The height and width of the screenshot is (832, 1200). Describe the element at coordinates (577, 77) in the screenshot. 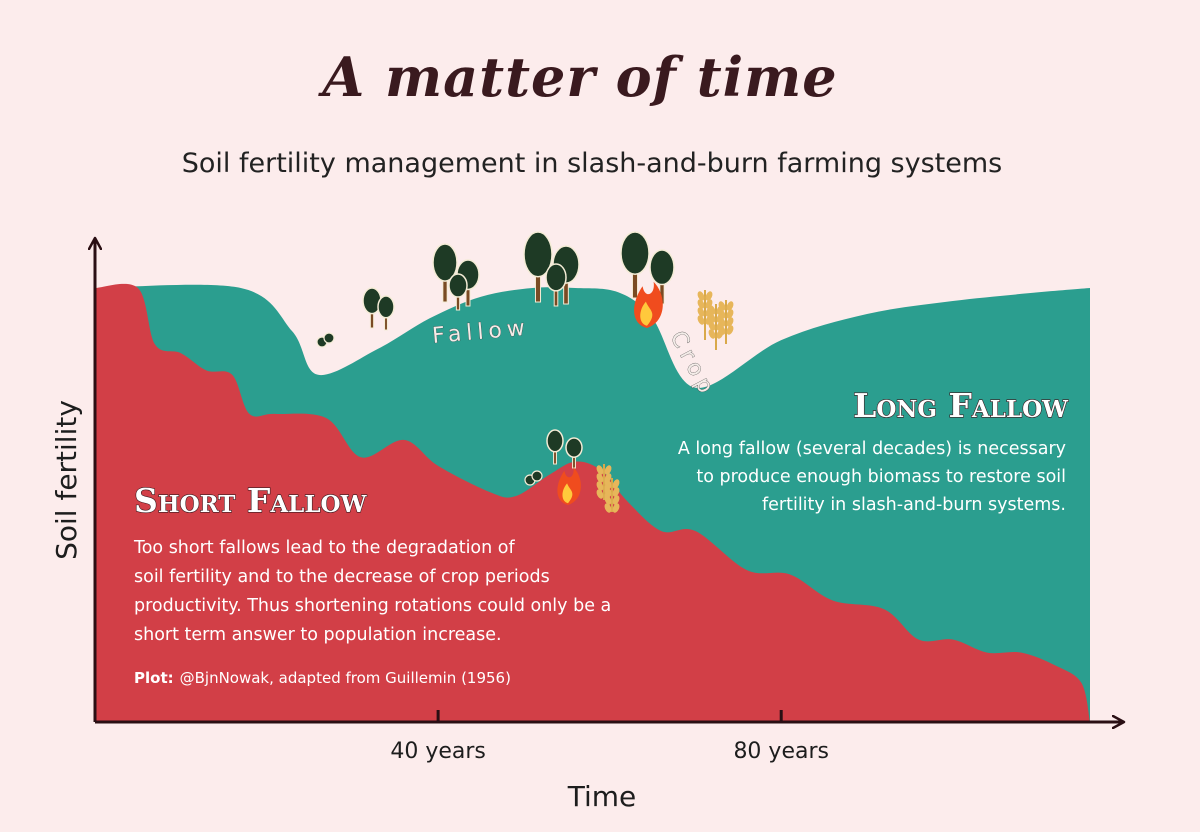

I see `chart-title: A matter of time` at that location.